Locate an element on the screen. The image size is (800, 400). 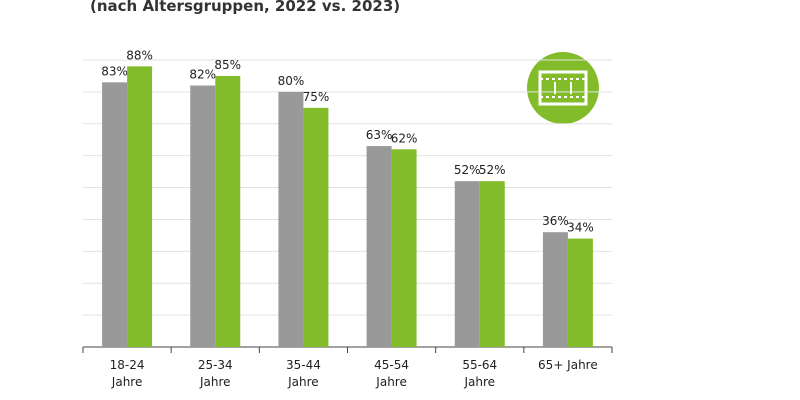
x-tick-label: 35-44 Jahre is located at coordinates (303, 373).